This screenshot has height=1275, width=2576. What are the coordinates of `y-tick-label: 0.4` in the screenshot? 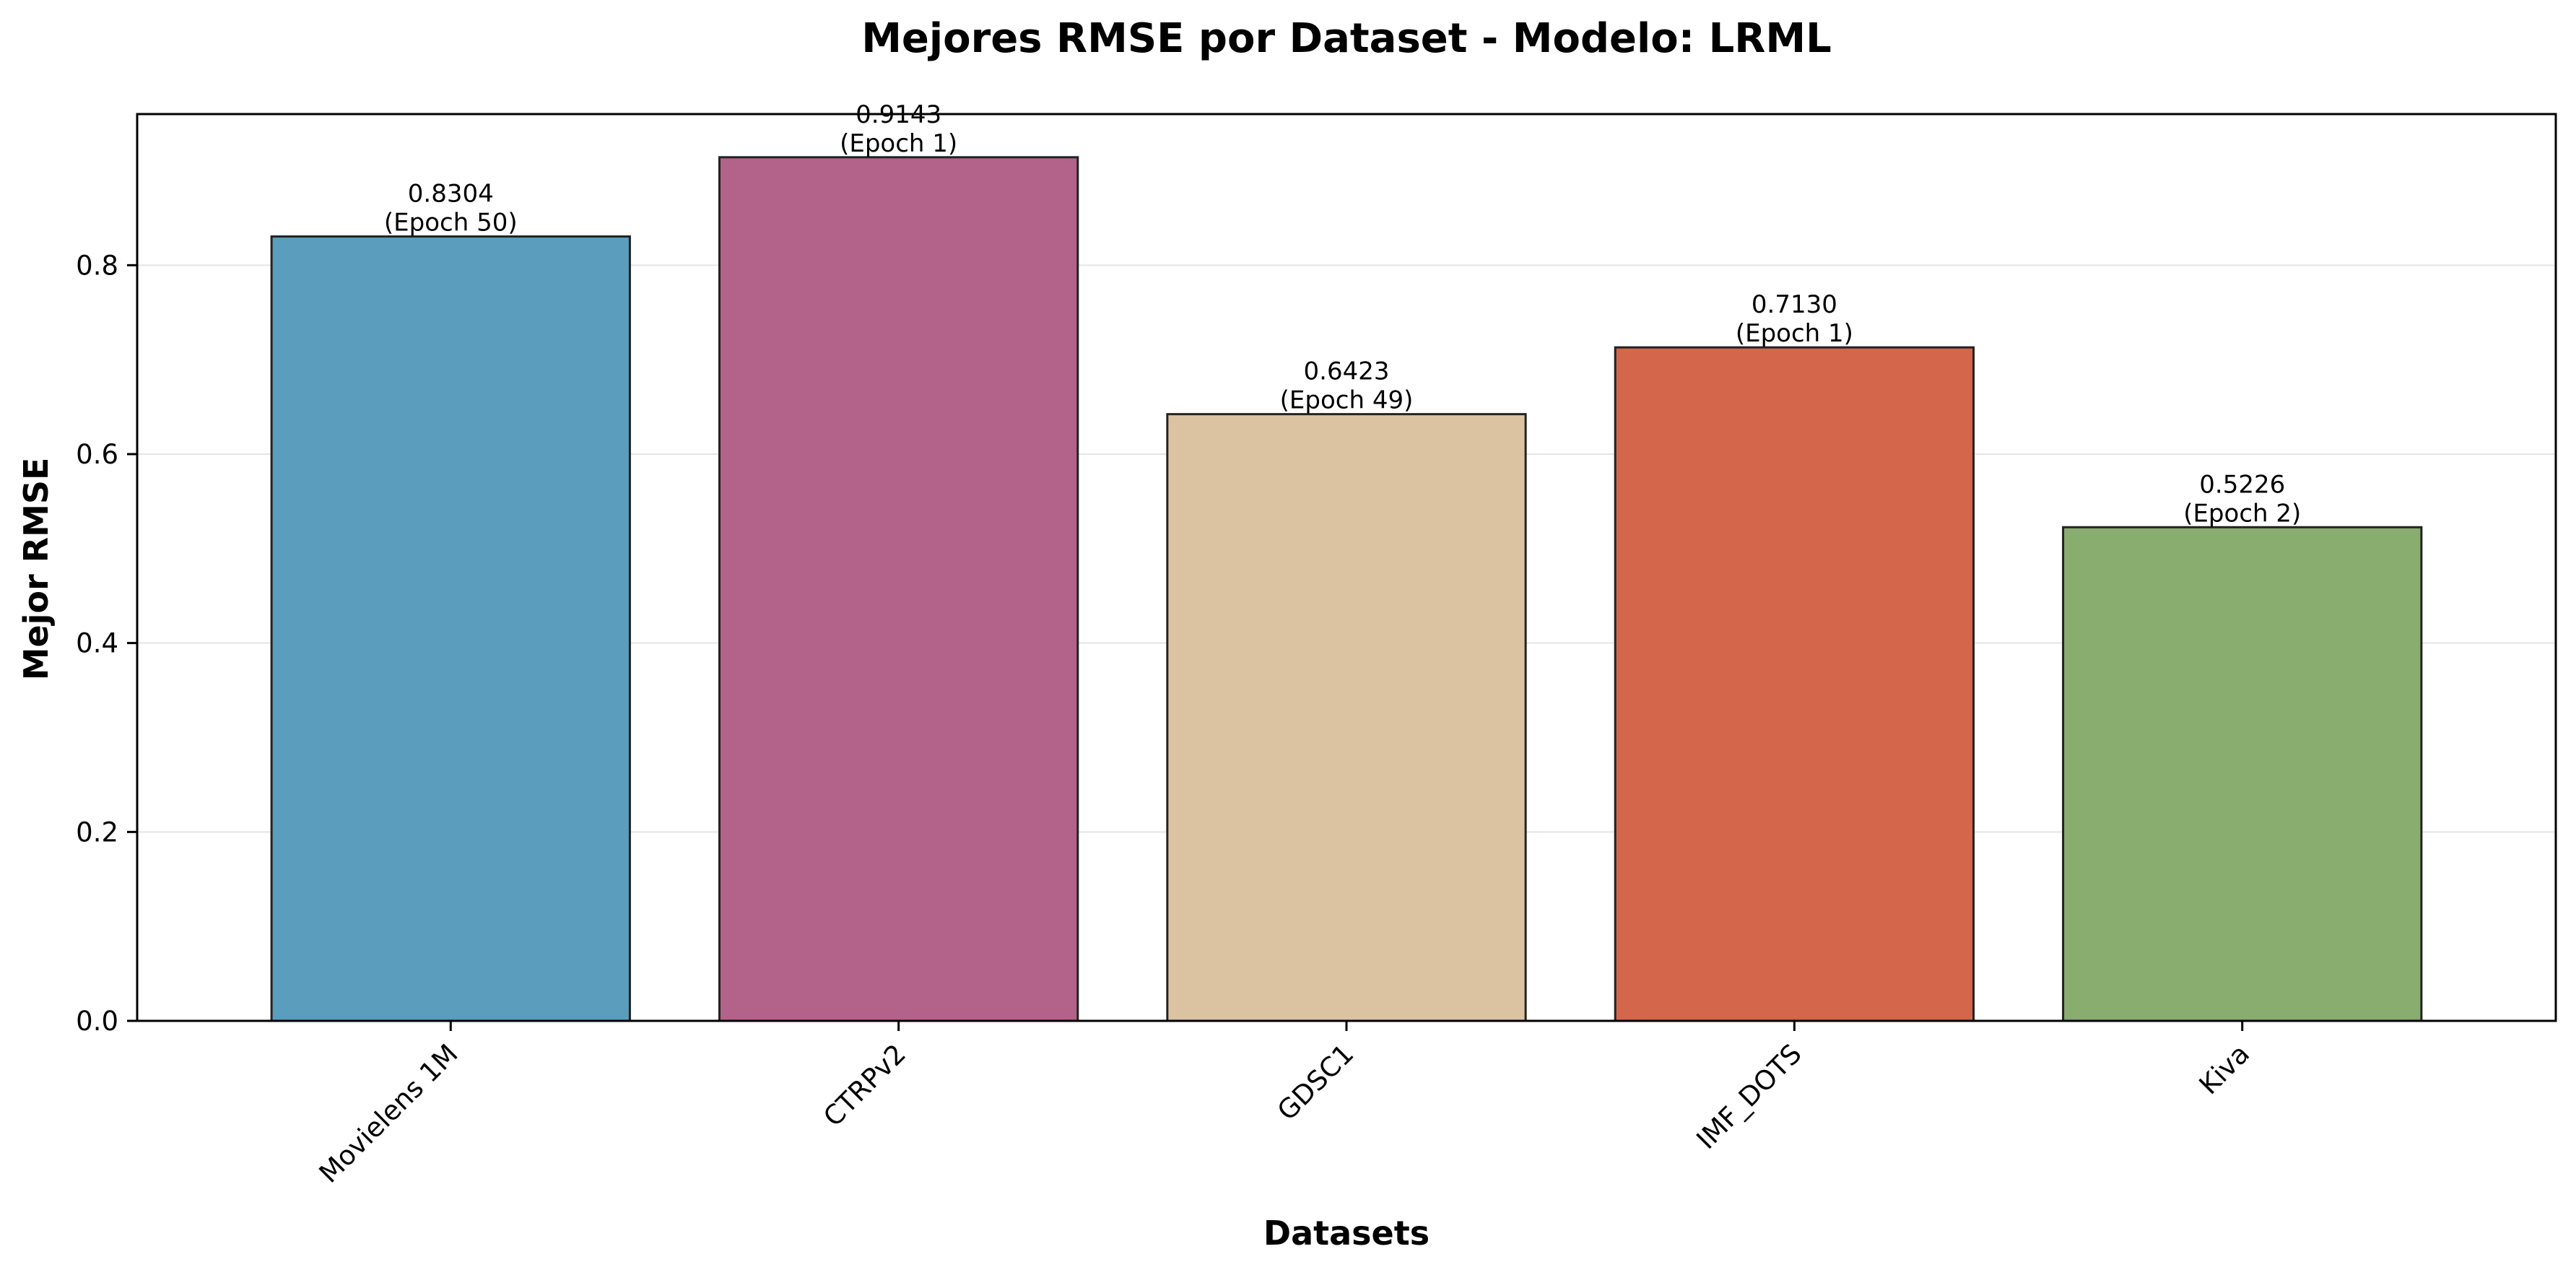 It's located at (97, 643).